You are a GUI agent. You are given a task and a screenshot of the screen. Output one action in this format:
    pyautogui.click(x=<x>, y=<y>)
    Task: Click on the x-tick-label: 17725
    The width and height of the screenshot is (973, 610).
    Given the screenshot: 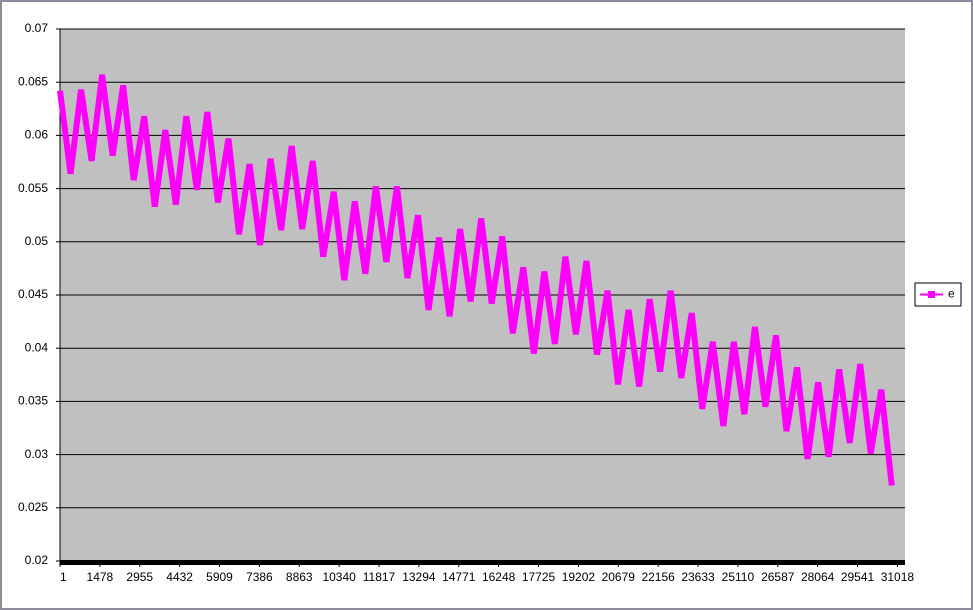 What is the action you would take?
    pyautogui.click(x=539, y=577)
    